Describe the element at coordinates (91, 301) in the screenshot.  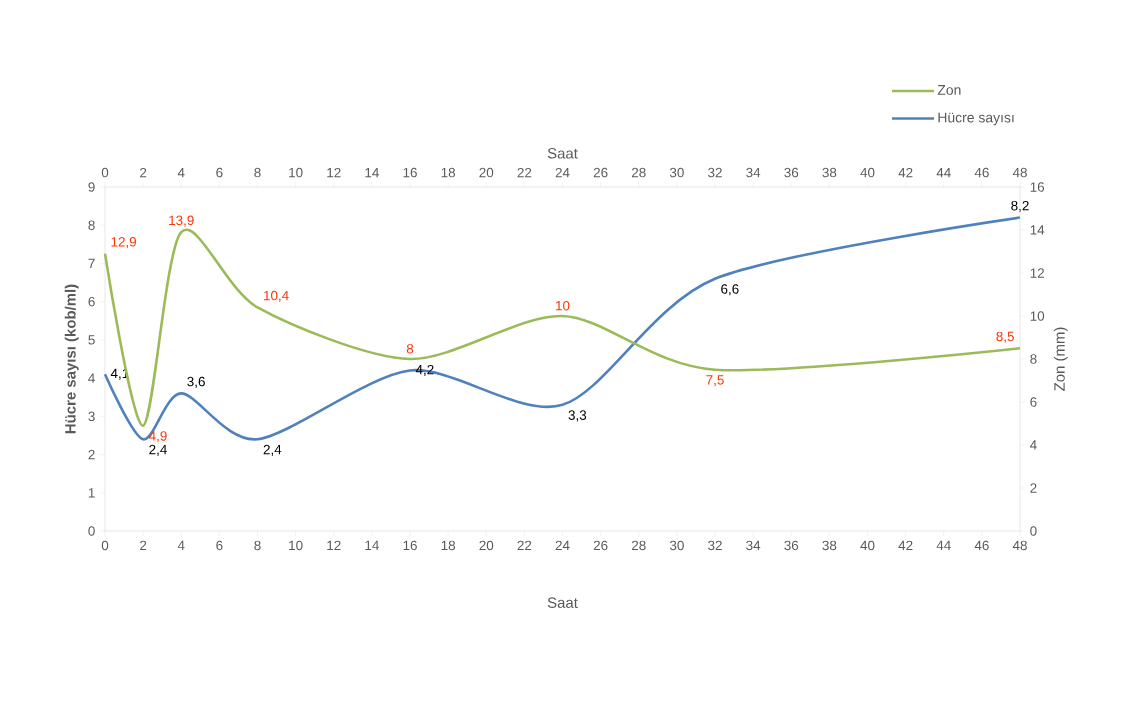
I see `y-tick-label: 6` at that location.